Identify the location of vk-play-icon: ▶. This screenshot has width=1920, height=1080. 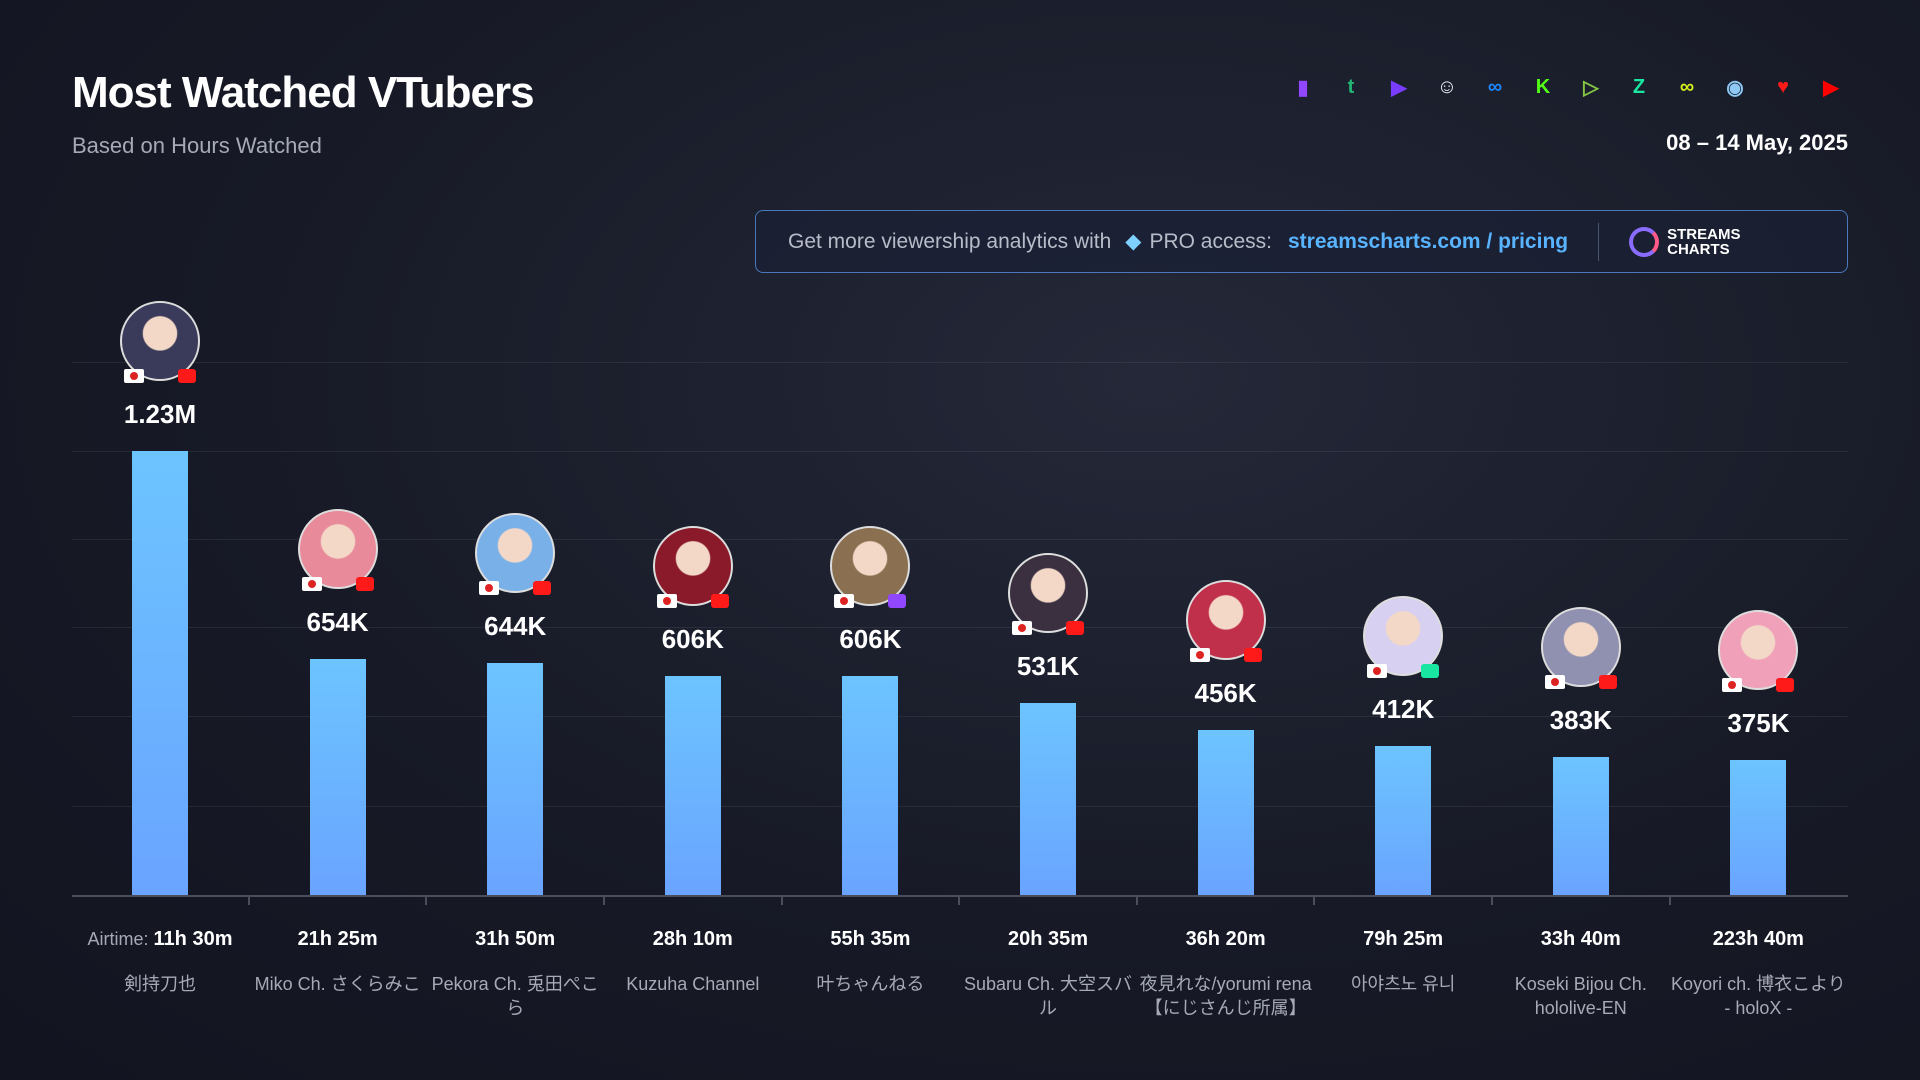
(1399, 87).